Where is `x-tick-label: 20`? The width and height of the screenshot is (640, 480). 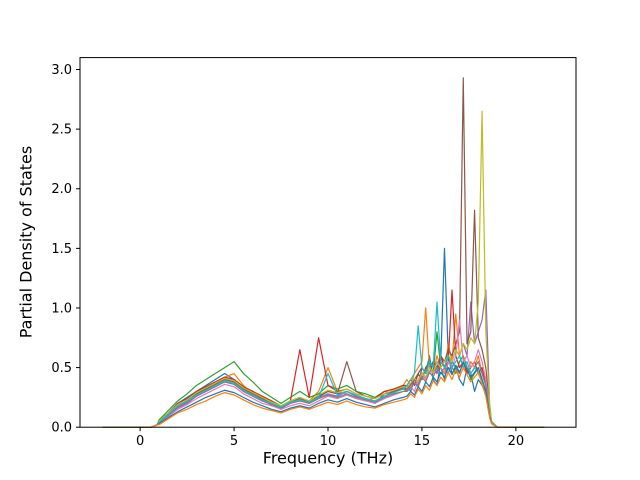 x-tick-label: 20 is located at coordinates (516, 441).